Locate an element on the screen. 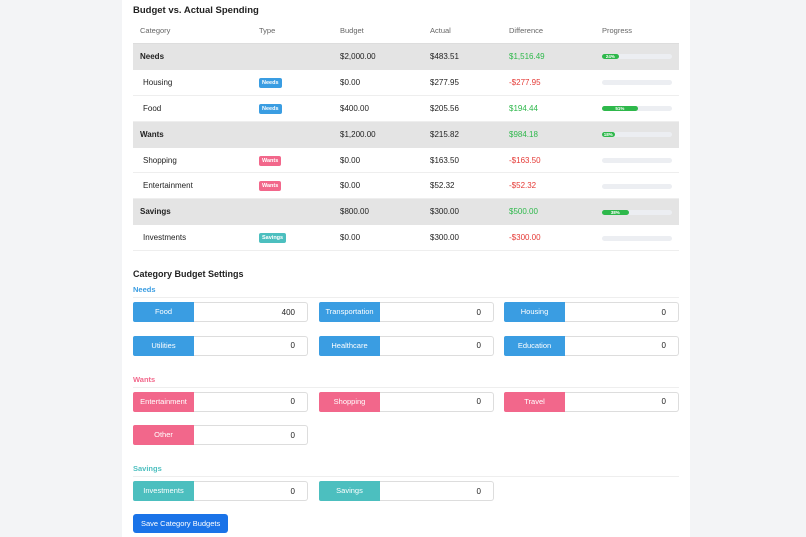 This screenshot has height=537, width=806. column-header: Difference is located at coordinates (526, 30).